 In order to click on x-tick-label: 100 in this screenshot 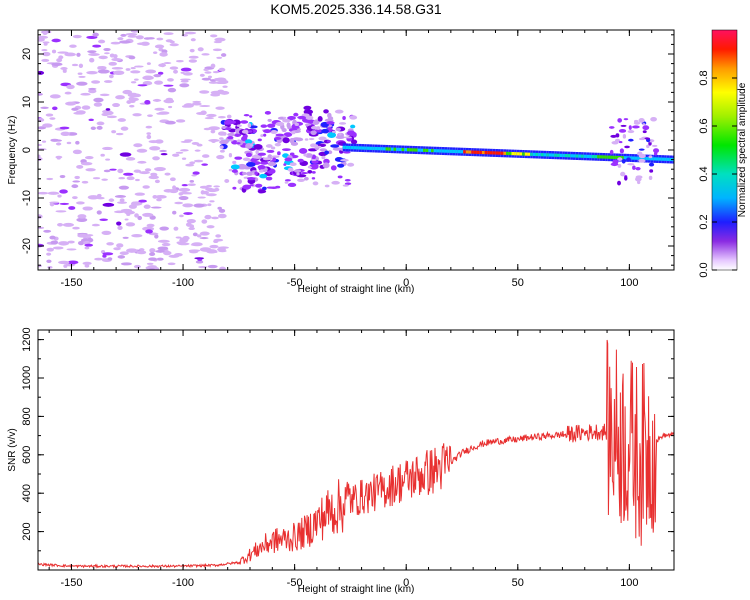, I will do `click(629, 583)`.